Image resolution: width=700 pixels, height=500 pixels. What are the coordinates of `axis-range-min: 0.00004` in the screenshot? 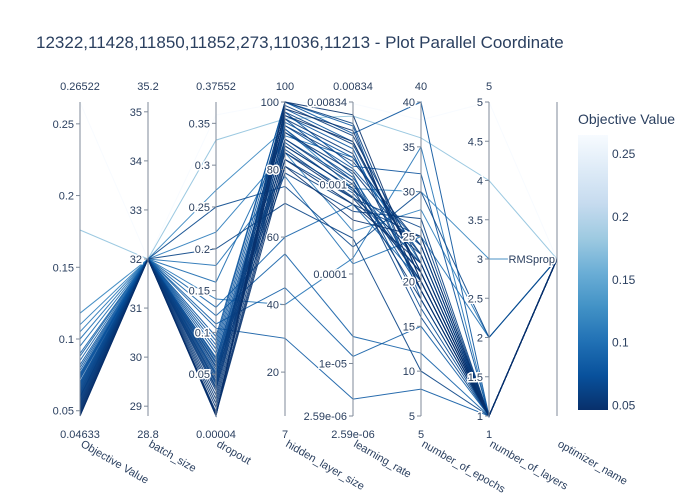 It's located at (216, 435).